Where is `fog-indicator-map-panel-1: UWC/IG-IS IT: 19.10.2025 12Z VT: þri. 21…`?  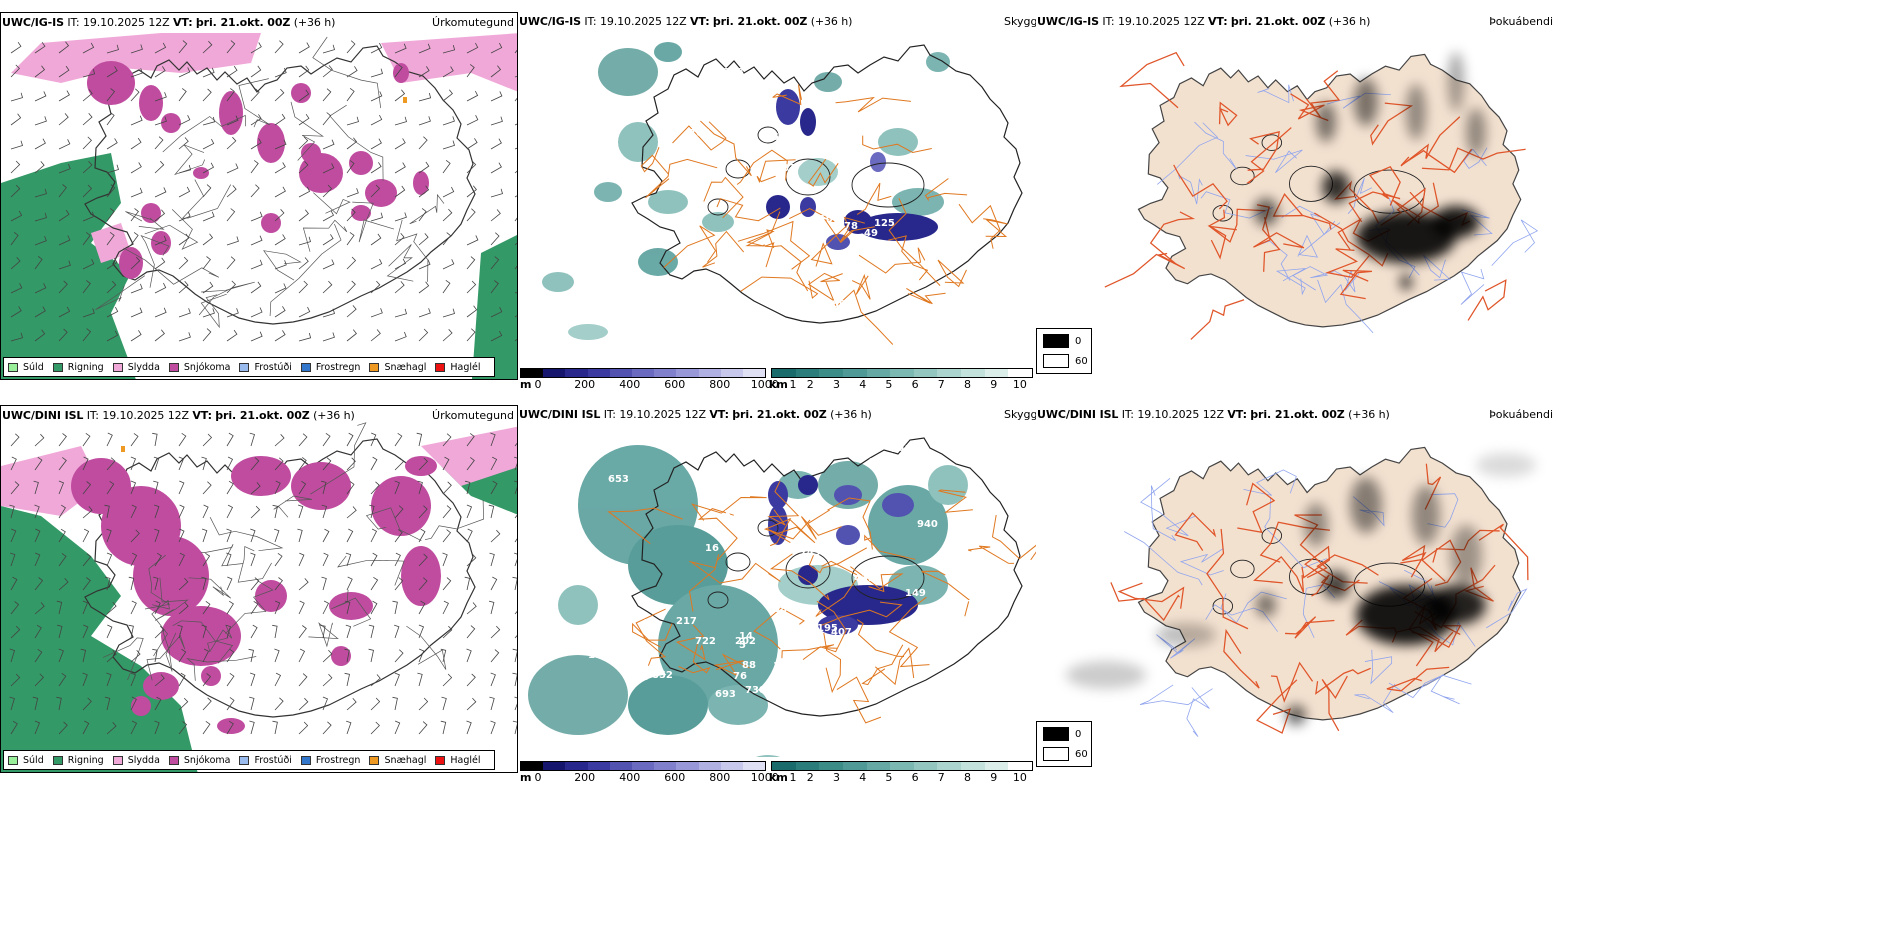 fog-indicator-map-panel-1: UWC/IG-IS IT: 19.10.2025 12Z VT: þri. 21… is located at coordinates (1296, 188).